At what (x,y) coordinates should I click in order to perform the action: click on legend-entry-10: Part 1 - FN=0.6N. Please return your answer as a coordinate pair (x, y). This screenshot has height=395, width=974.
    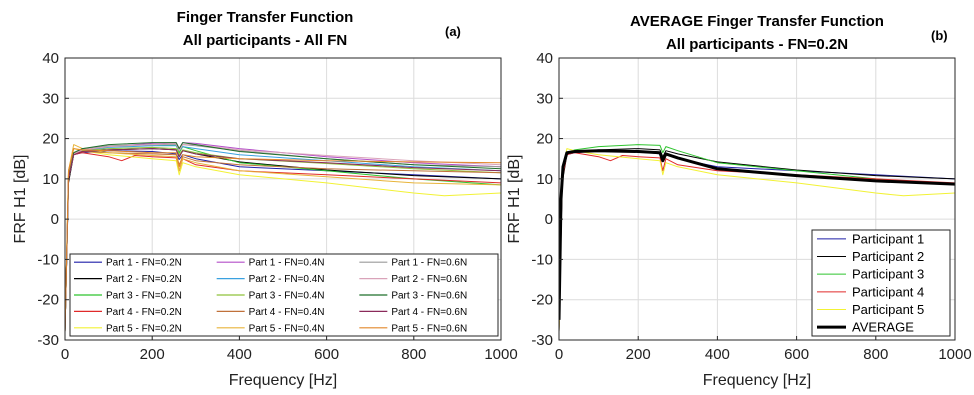
    Looking at the image, I should click on (429, 263).